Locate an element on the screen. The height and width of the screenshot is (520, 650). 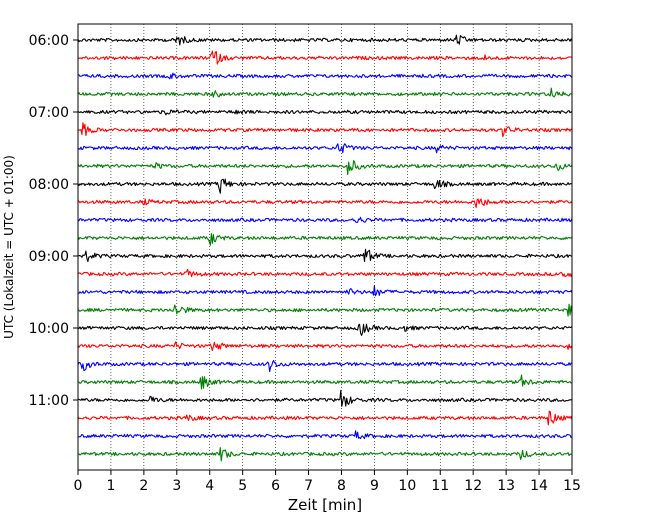
x-tick-label: 3 is located at coordinates (176, 486).